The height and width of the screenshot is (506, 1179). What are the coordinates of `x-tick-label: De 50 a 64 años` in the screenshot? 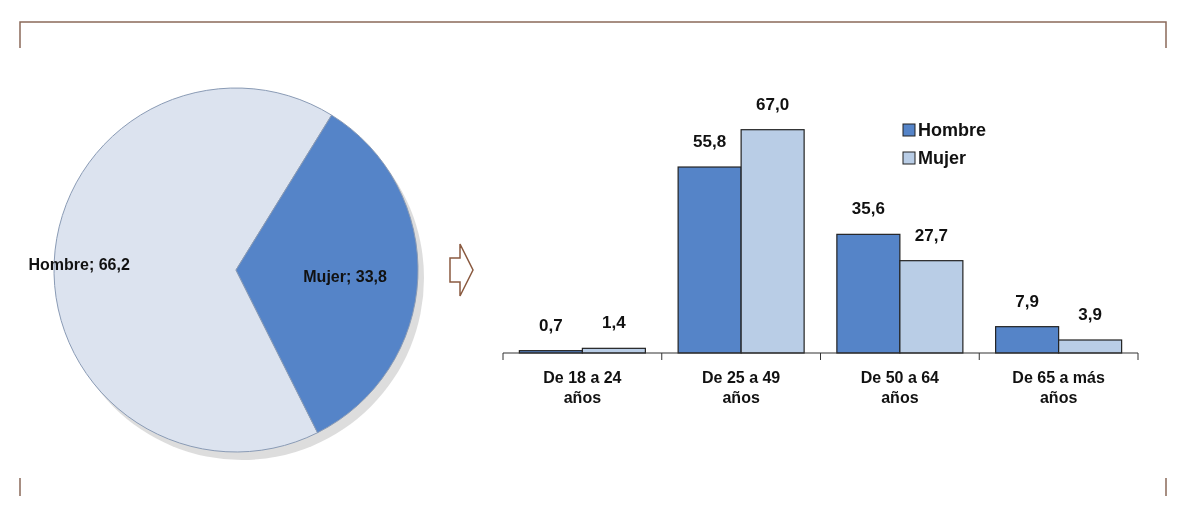 It's located at (900, 387).